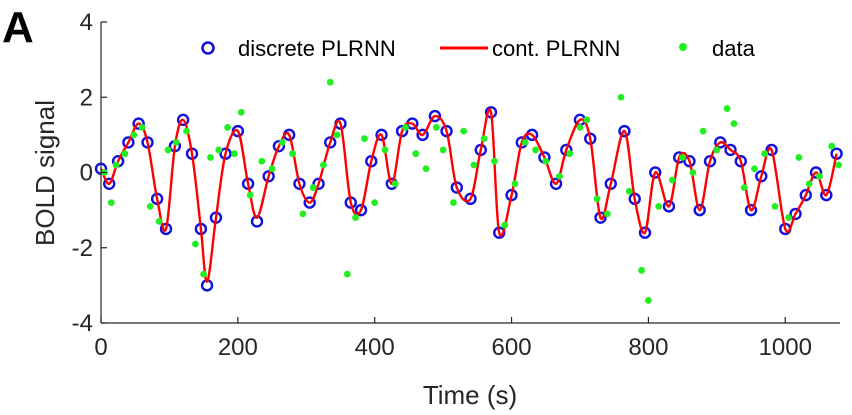 This screenshot has width=852, height=415. What do you see at coordinates (45, 173) in the screenshot?
I see `y-axis-title: BOLD signal` at bounding box center [45, 173].